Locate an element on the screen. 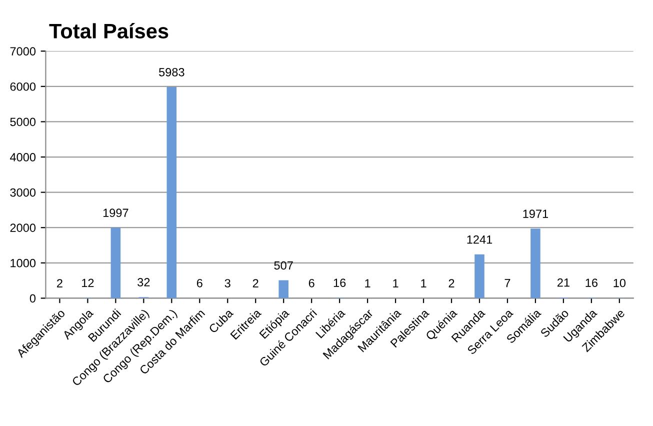  data-label: 10 is located at coordinates (620, 283).